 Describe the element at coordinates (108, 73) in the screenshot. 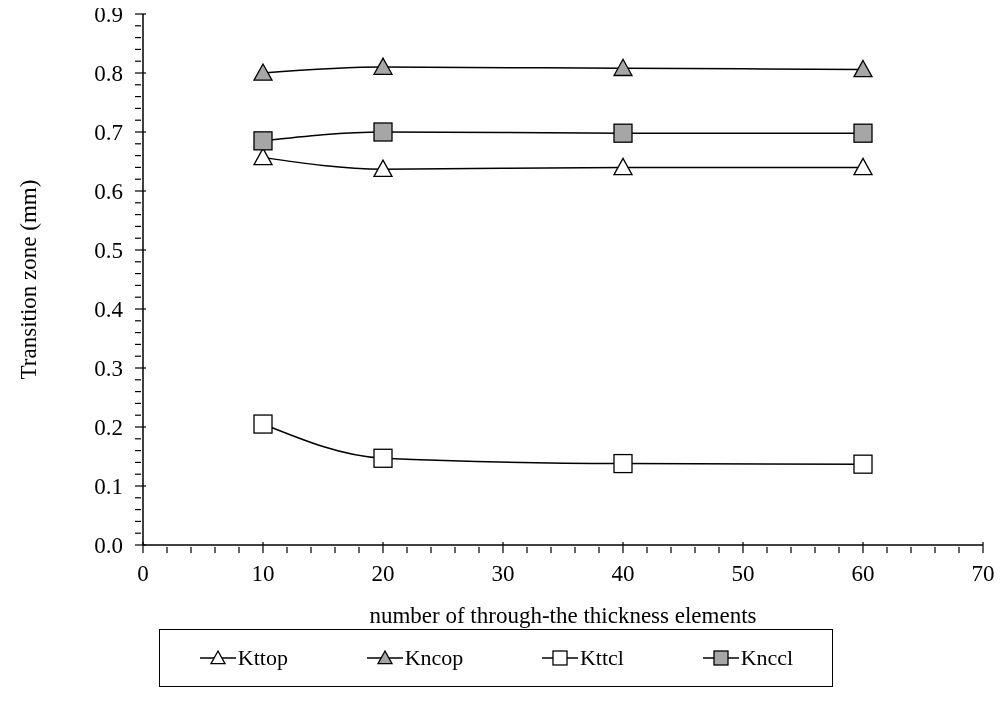

I see `y-tick-label: 0.8` at that location.